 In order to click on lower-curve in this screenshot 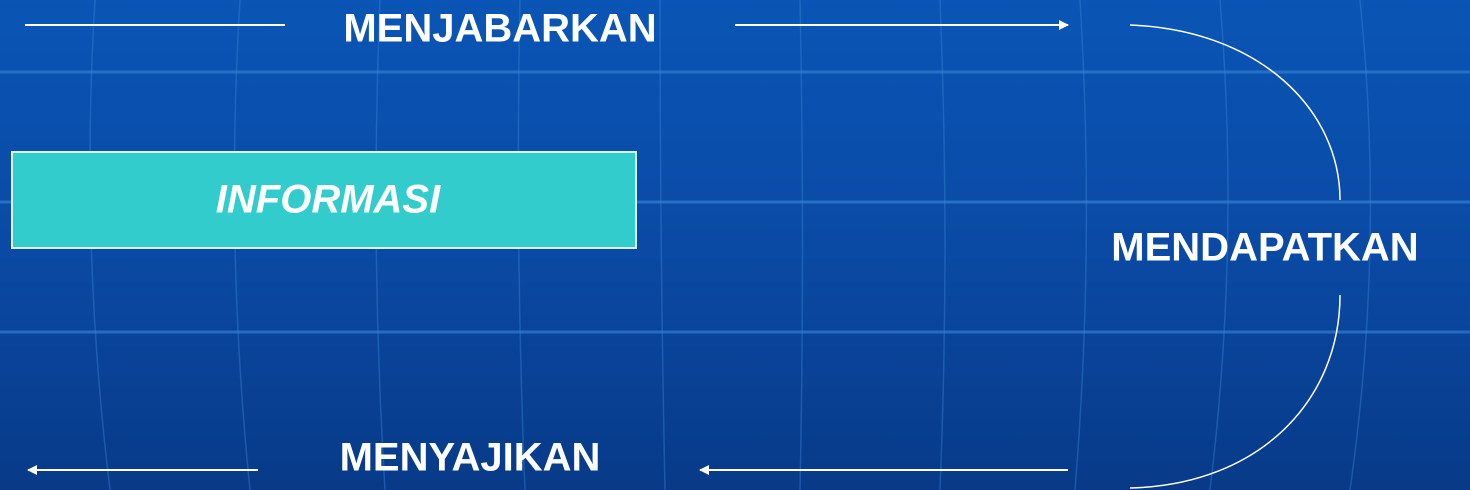, I will do `click(1235, 391)`.